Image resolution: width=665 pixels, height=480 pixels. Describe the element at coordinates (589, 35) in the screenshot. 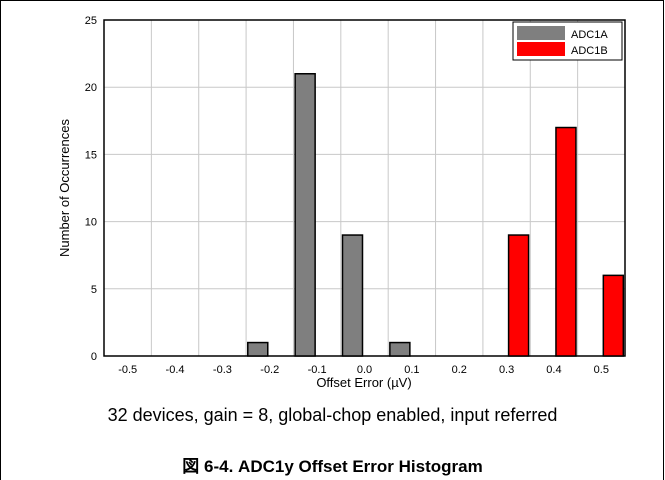

I see `legend-label-adc1a: ADC1A` at that location.